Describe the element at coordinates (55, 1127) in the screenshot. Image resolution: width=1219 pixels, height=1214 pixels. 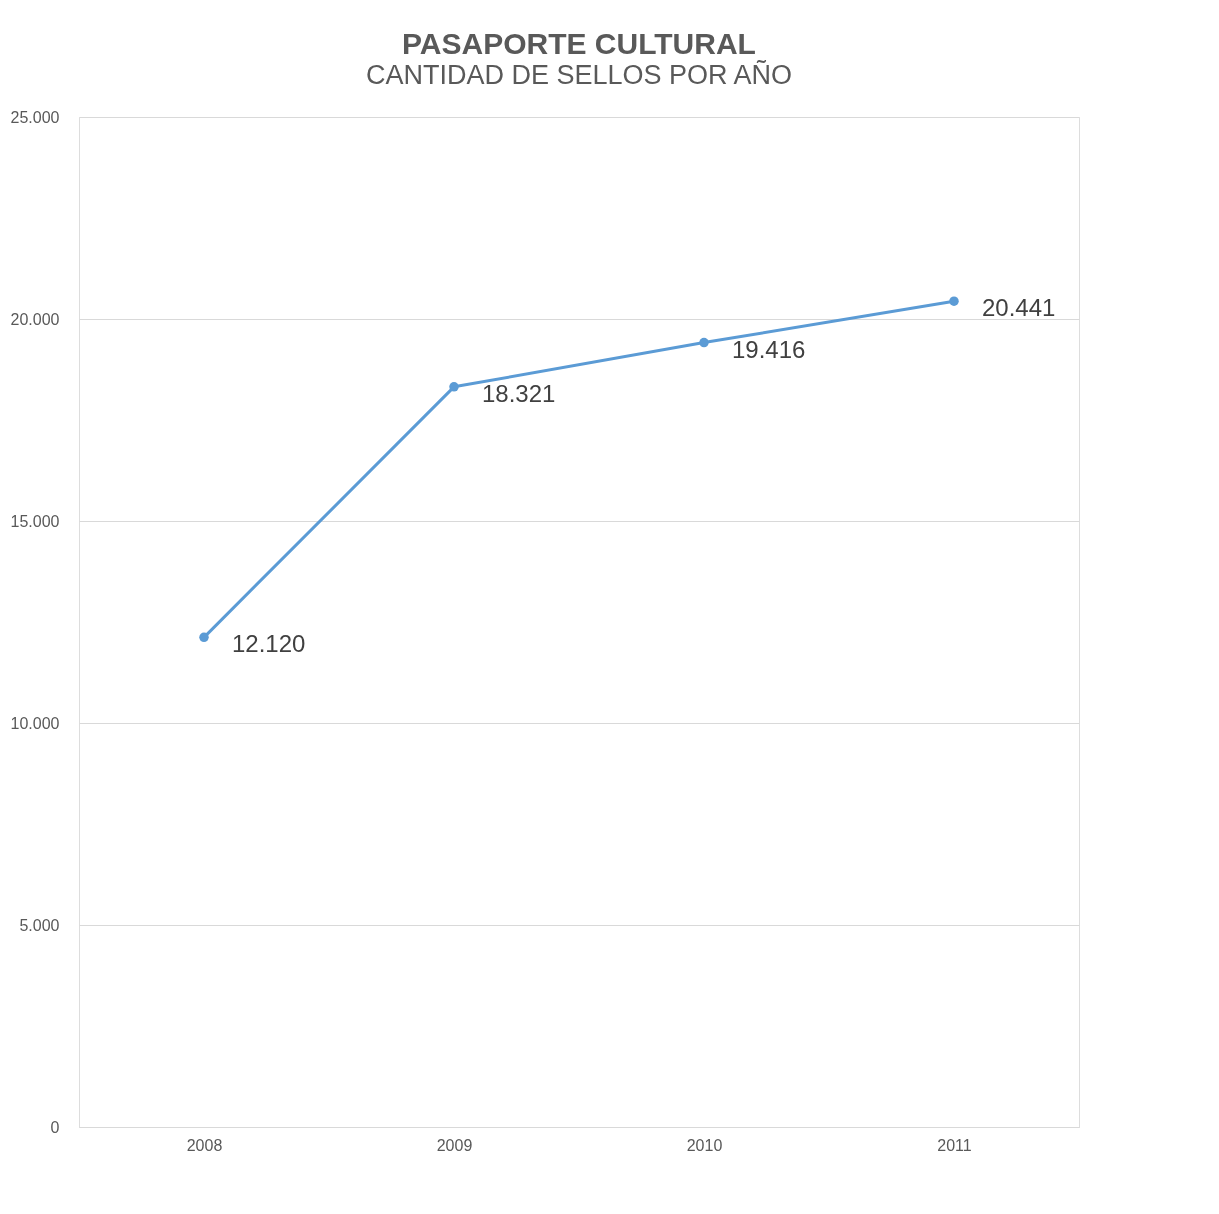
I see `y-tick-label: 0` at that location.